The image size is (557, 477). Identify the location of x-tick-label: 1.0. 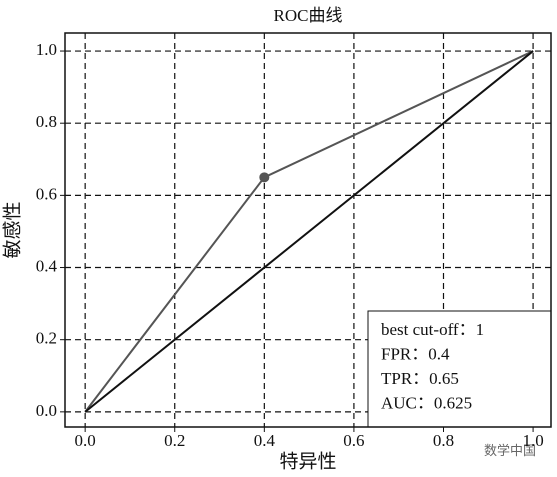
(532, 440).